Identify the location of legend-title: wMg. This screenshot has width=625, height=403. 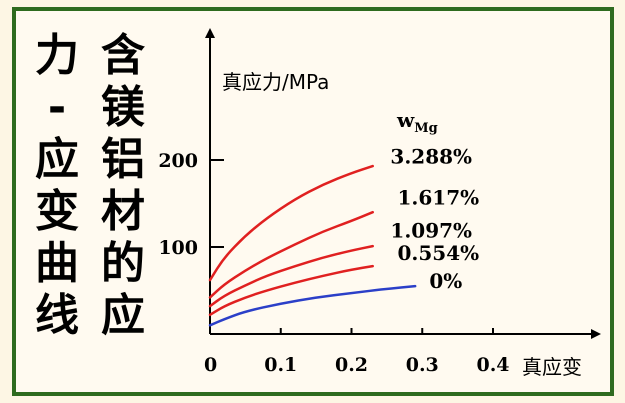
(417, 122).